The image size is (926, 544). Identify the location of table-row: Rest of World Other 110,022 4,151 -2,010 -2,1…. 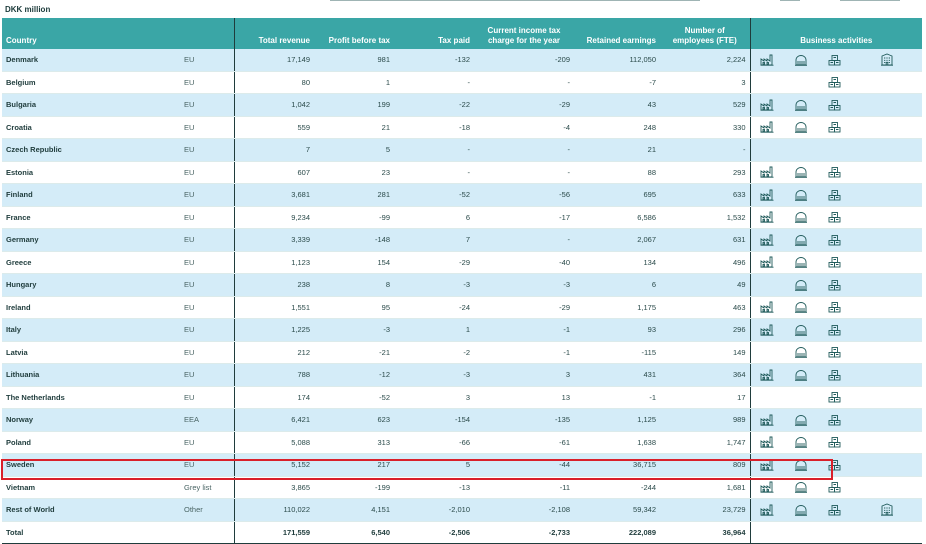
(462, 510).